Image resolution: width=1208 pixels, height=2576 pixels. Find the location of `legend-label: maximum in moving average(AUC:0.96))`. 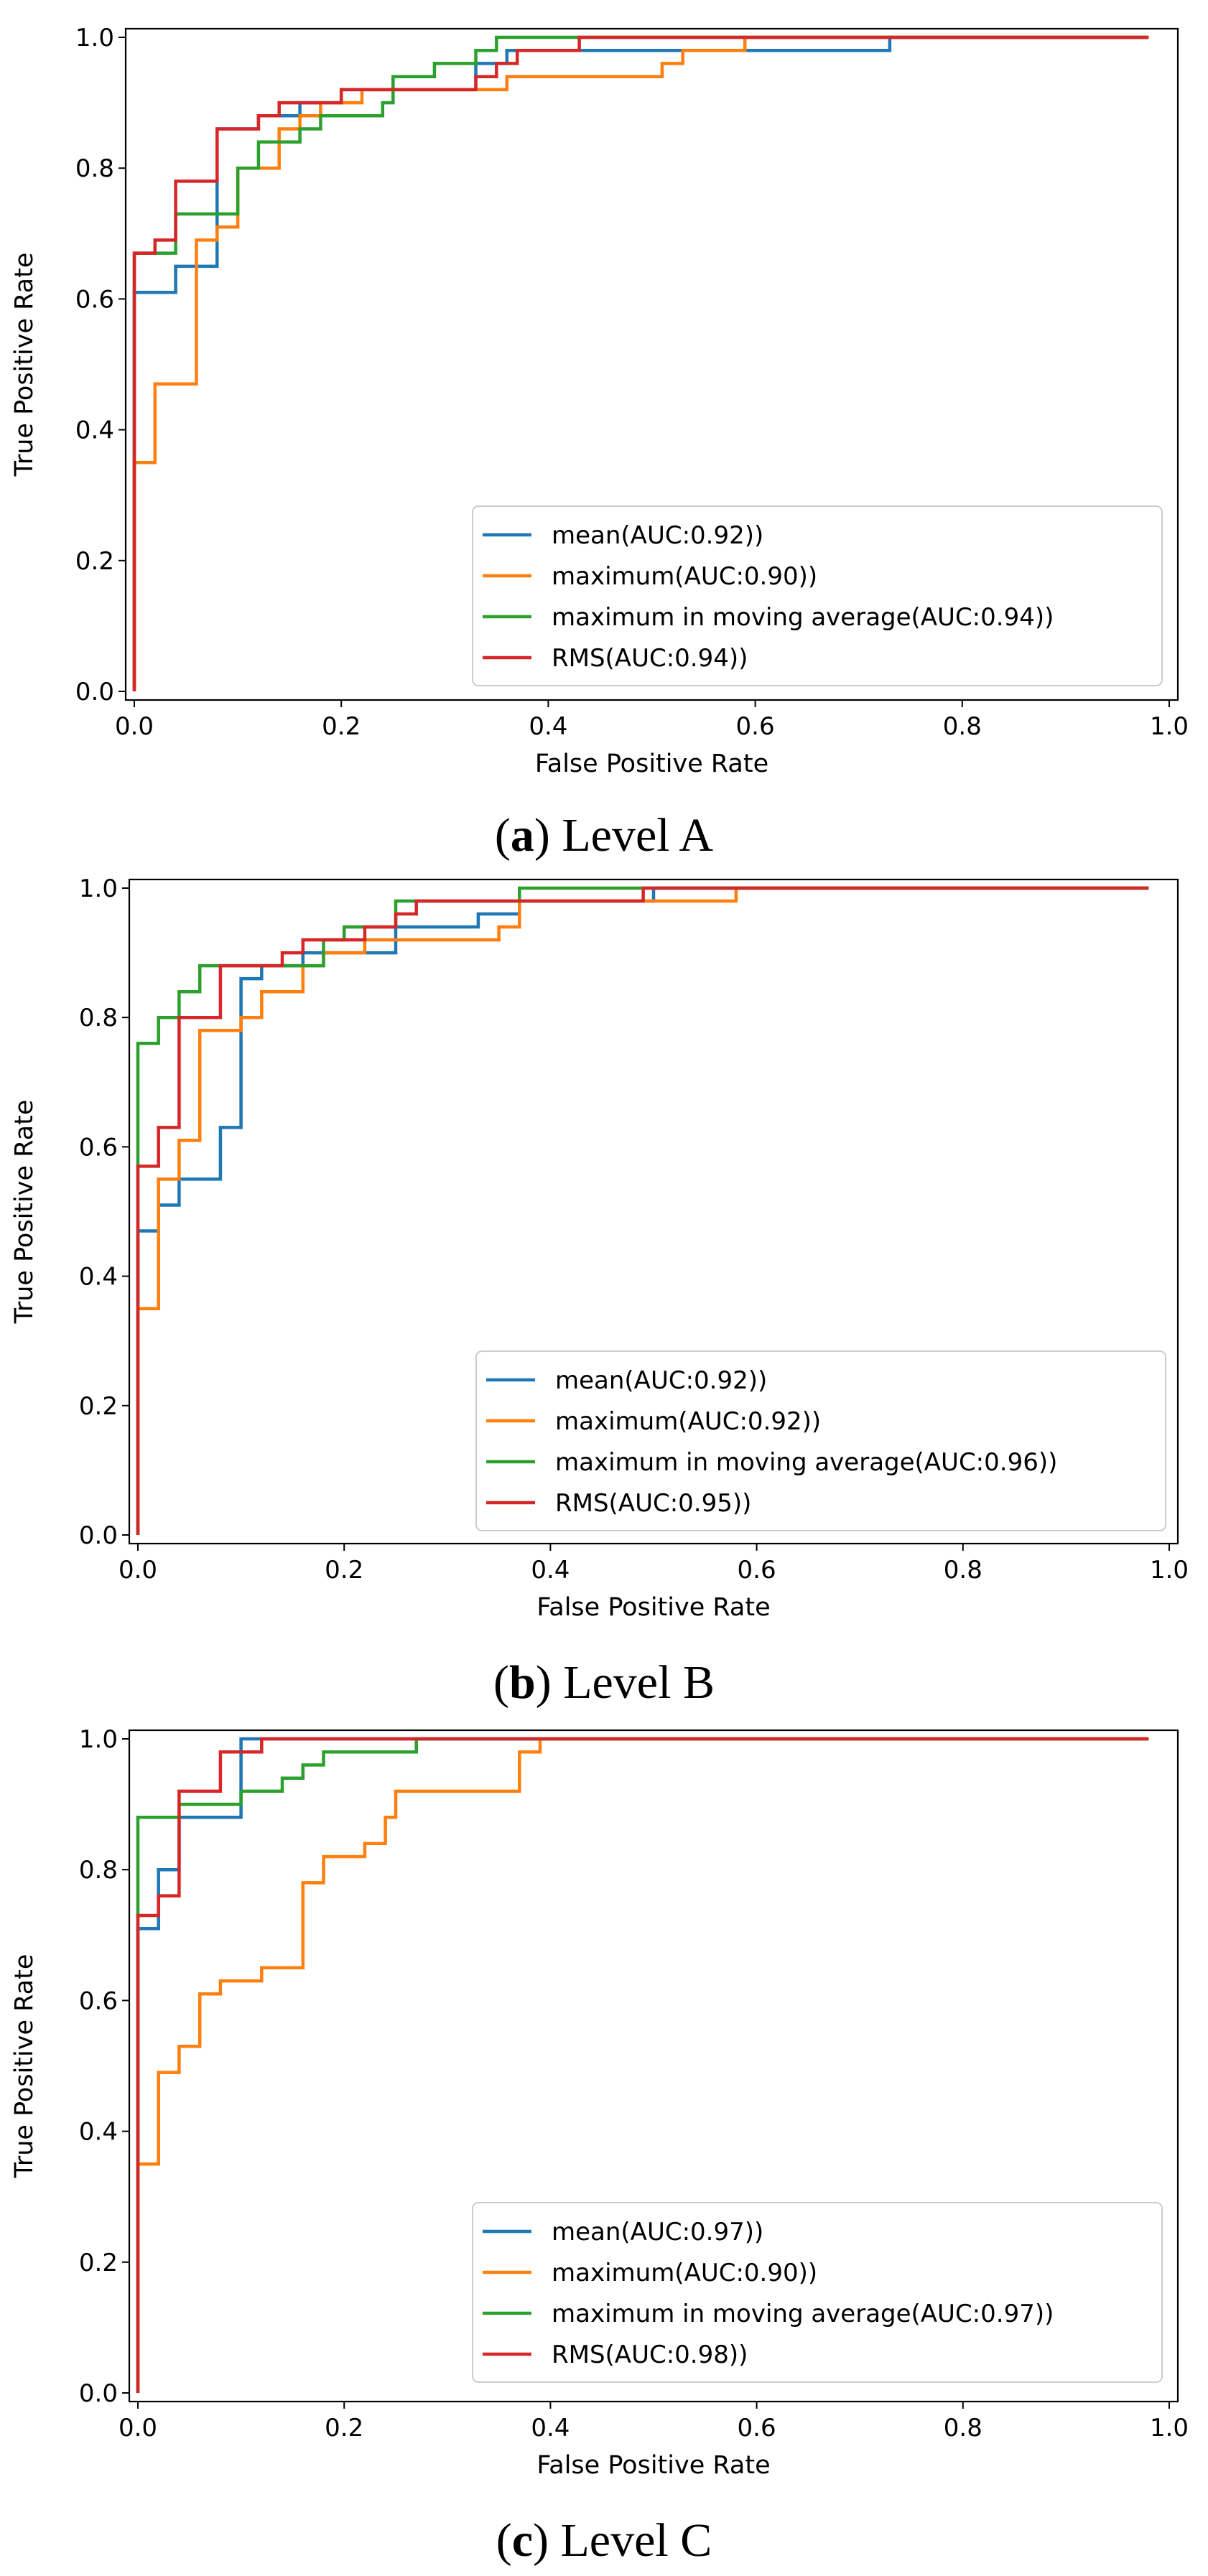

legend-label: maximum in moving average(AUC:0.96)) is located at coordinates (806, 1462).